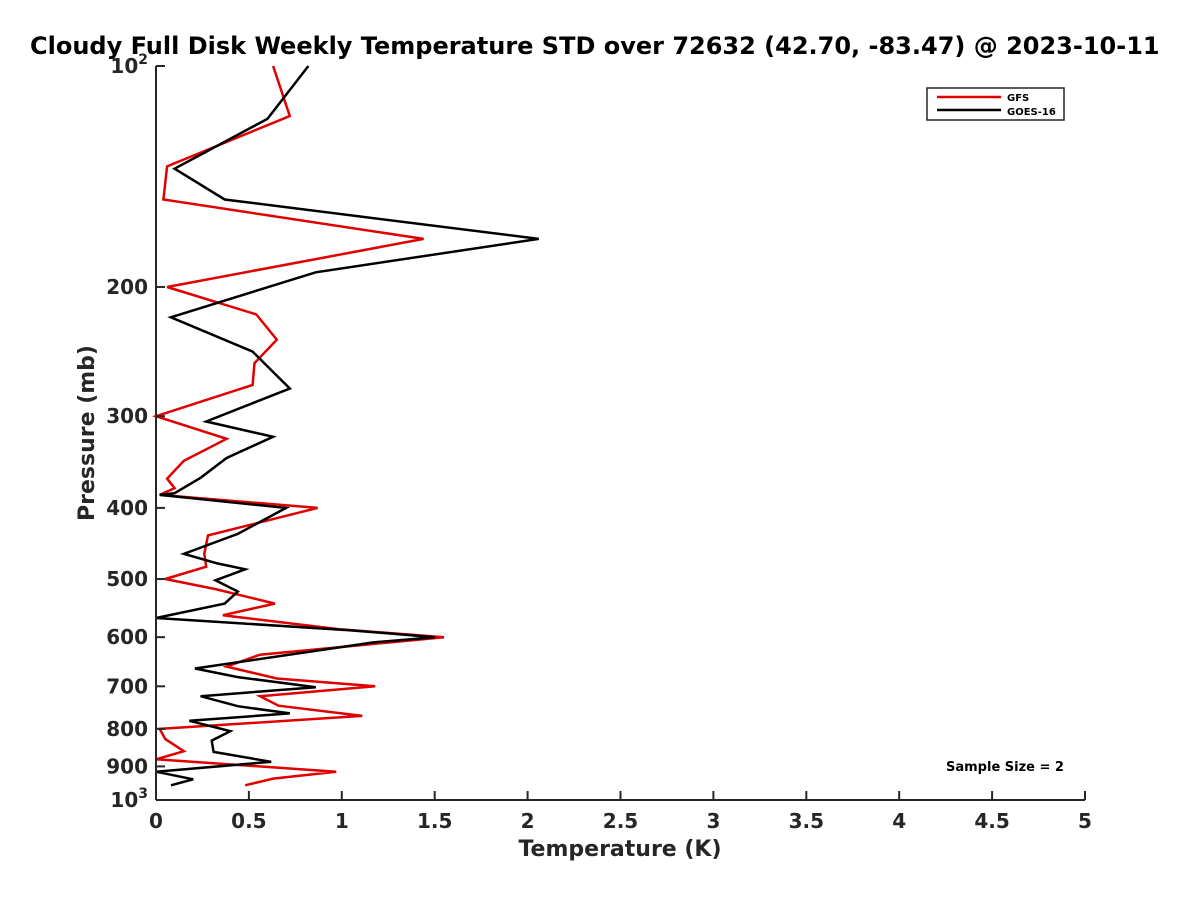 The height and width of the screenshot is (900, 1200). What do you see at coordinates (1031, 112) in the screenshot?
I see `legend-label-goes16: GOES-16` at bounding box center [1031, 112].